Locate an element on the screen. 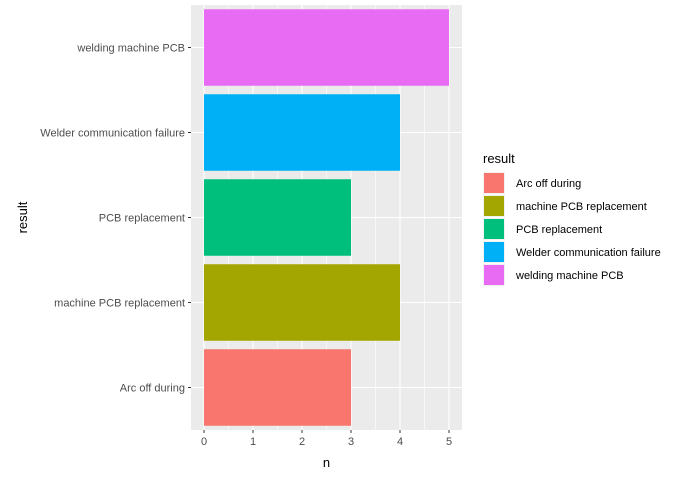 The height and width of the screenshot is (478, 692). legend-label: Welder communication failure is located at coordinates (588, 253).